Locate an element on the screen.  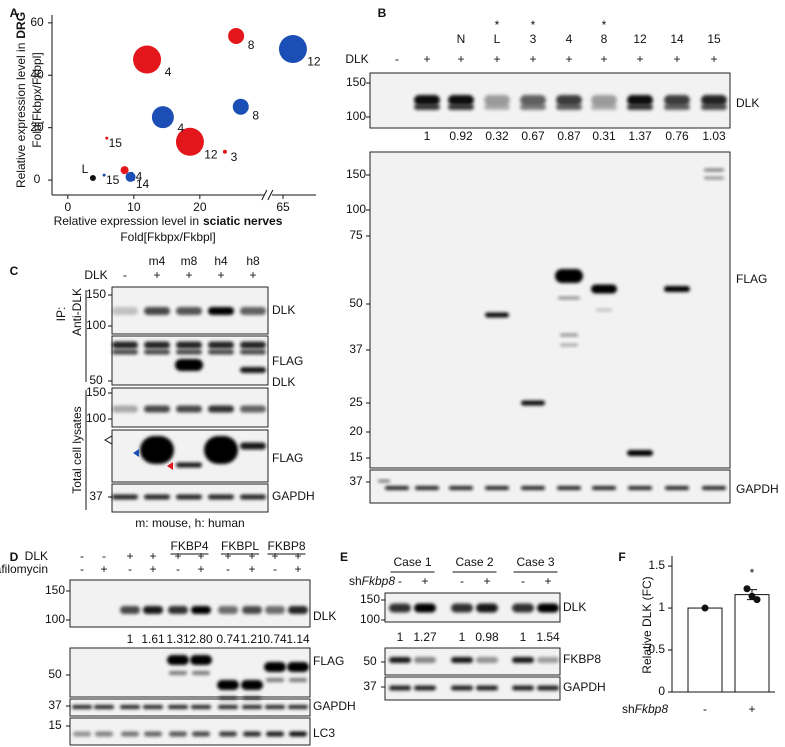
group-label: FKBPL is located at coordinates (240, 546).